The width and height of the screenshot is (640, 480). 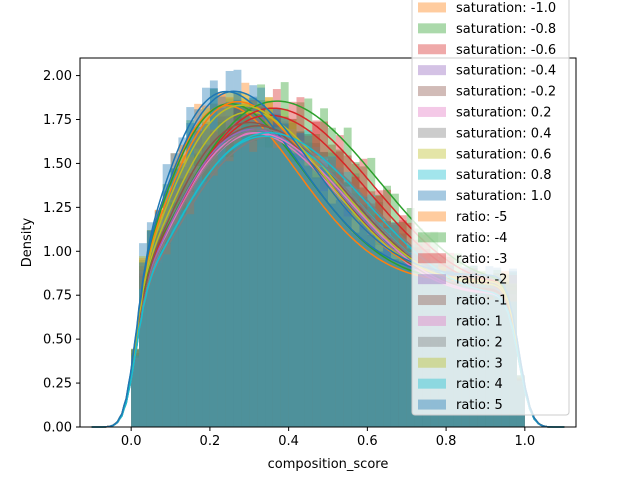 What do you see at coordinates (479, 384) in the screenshot?
I see `legend-entry: ratio: 4` at bounding box center [479, 384].